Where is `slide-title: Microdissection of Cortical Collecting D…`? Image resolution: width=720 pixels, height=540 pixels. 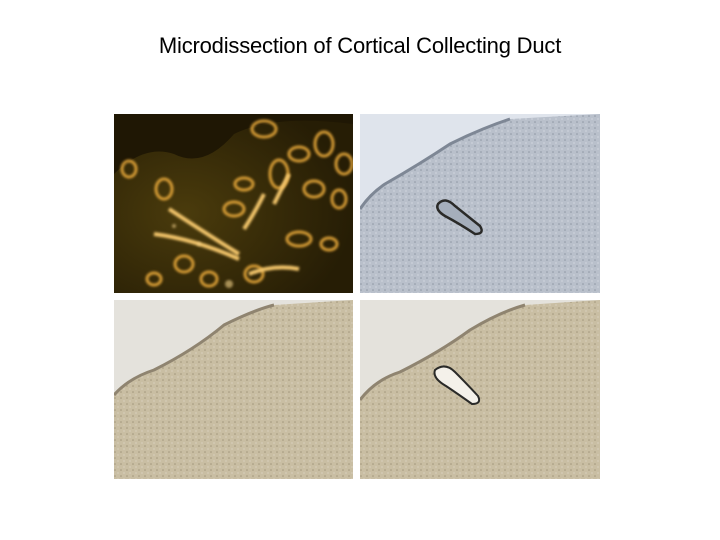
slide-title: Microdissection of Cortical Collecting D… is located at coordinates (360, 46).